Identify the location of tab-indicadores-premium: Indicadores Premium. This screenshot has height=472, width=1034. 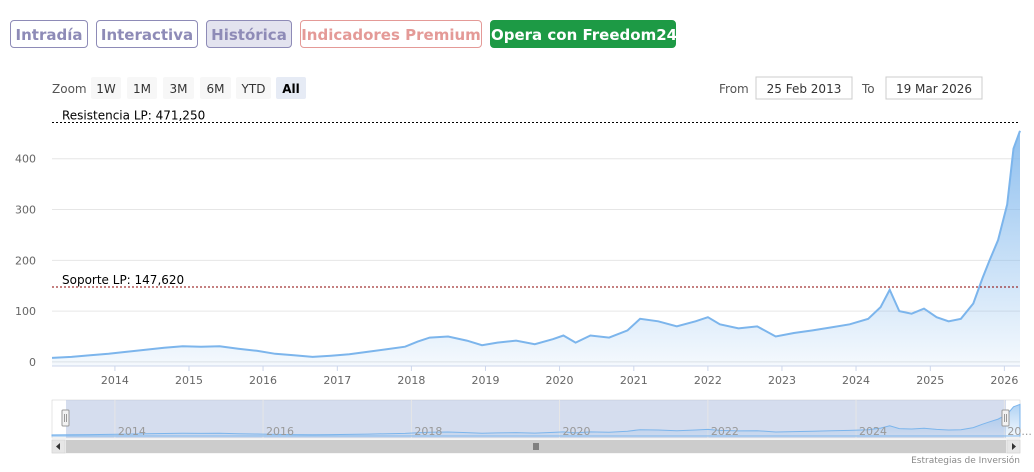
(391, 34).